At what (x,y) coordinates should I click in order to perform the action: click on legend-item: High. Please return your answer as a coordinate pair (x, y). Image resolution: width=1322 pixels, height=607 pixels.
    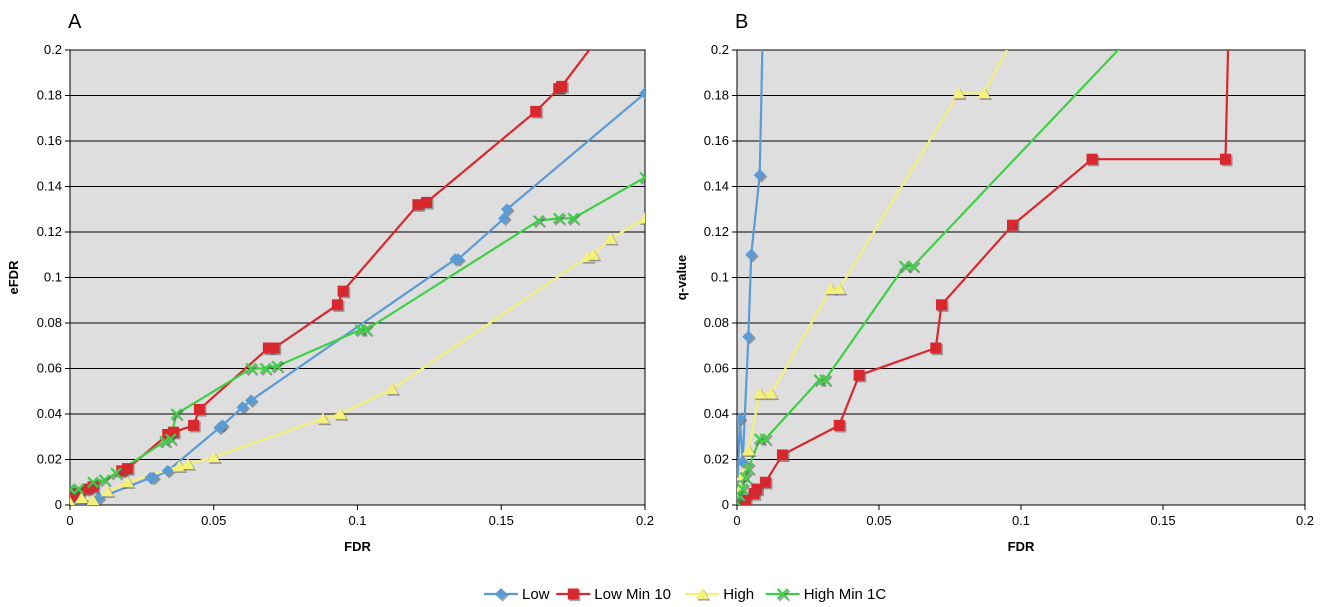
    Looking at the image, I should click on (719, 594).